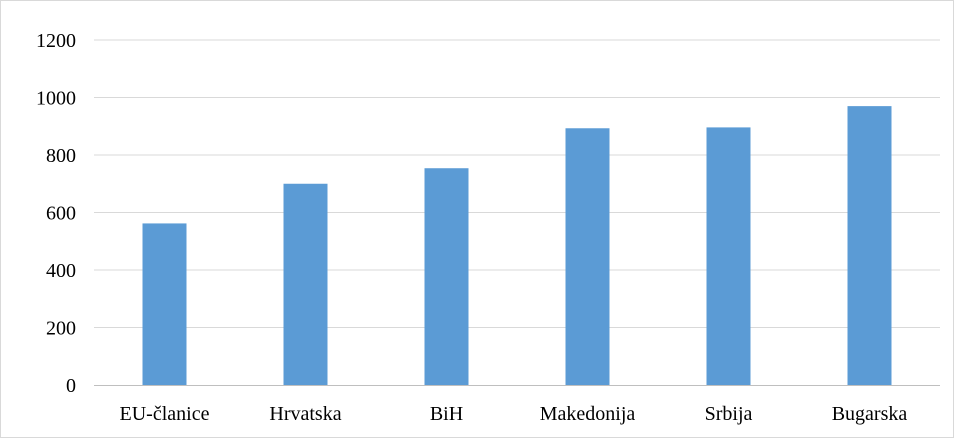 This screenshot has height=438, width=954. What do you see at coordinates (729, 414) in the screenshot?
I see `x-category-label: Srbija` at bounding box center [729, 414].